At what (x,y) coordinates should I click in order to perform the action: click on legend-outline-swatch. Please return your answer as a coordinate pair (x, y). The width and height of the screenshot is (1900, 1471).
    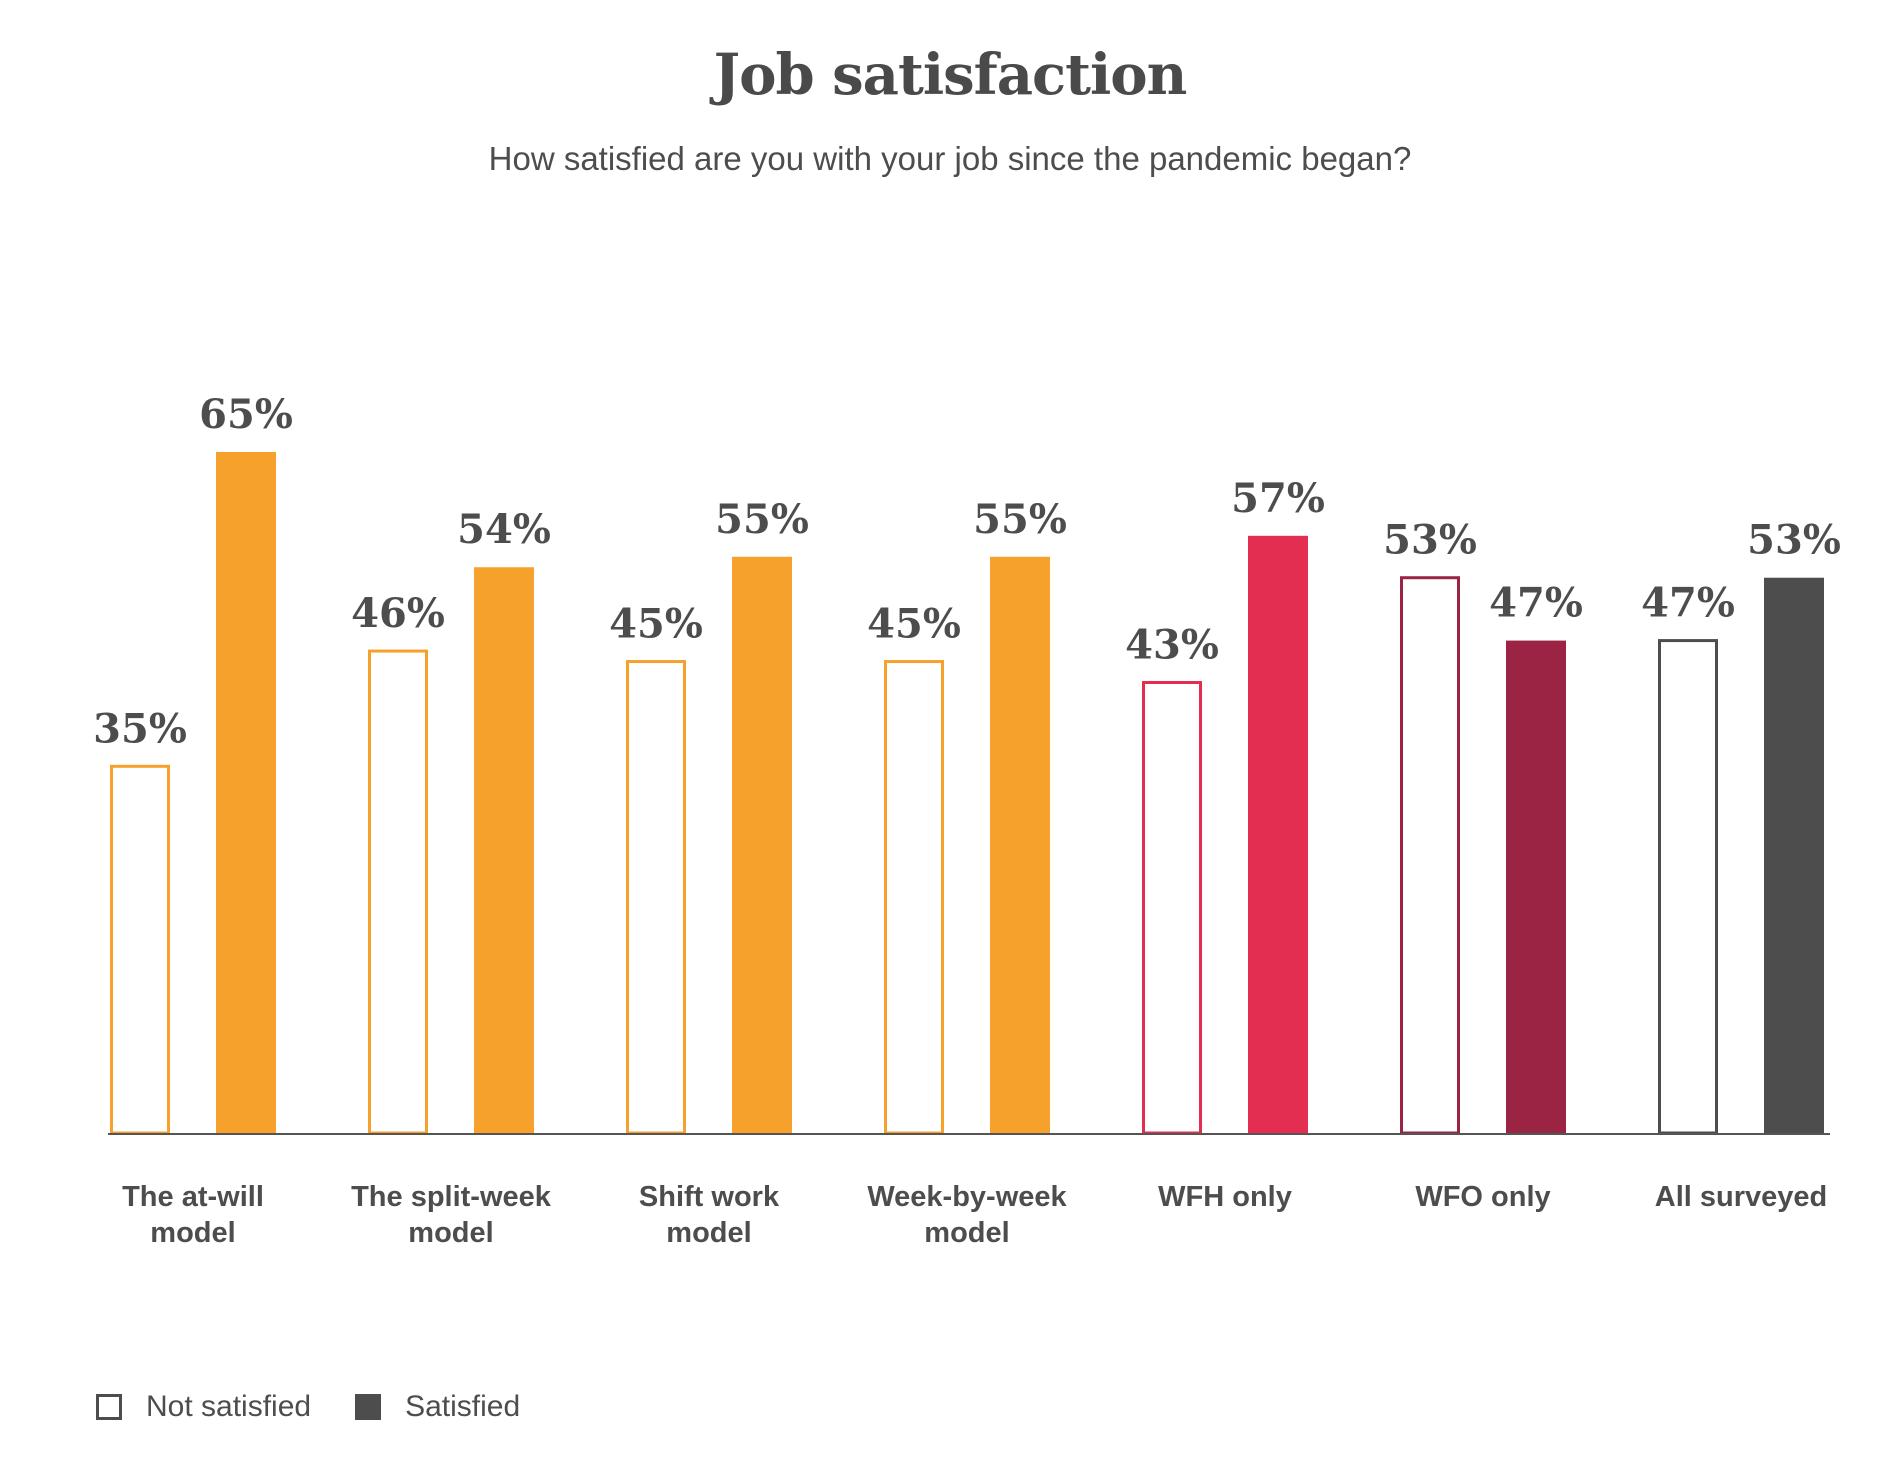
    Looking at the image, I should click on (109, 1407).